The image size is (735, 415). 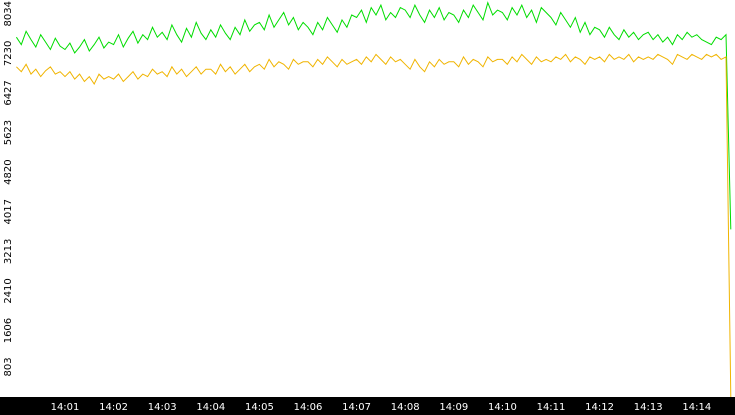 I want to click on x-tick-label: 14:06, so click(x=308, y=407).